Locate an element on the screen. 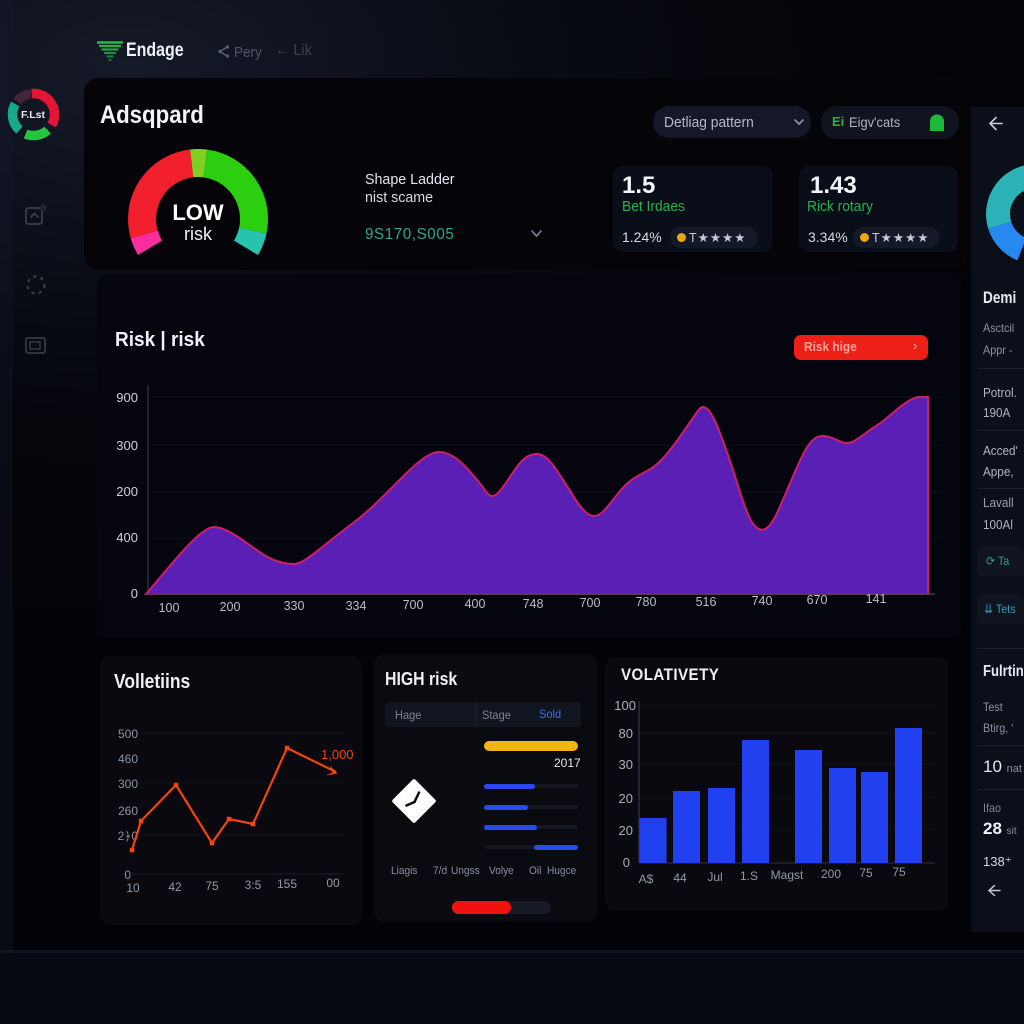 This screenshot has height=1024, width=1024. svg-text: 141 is located at coordinates (876, 599).